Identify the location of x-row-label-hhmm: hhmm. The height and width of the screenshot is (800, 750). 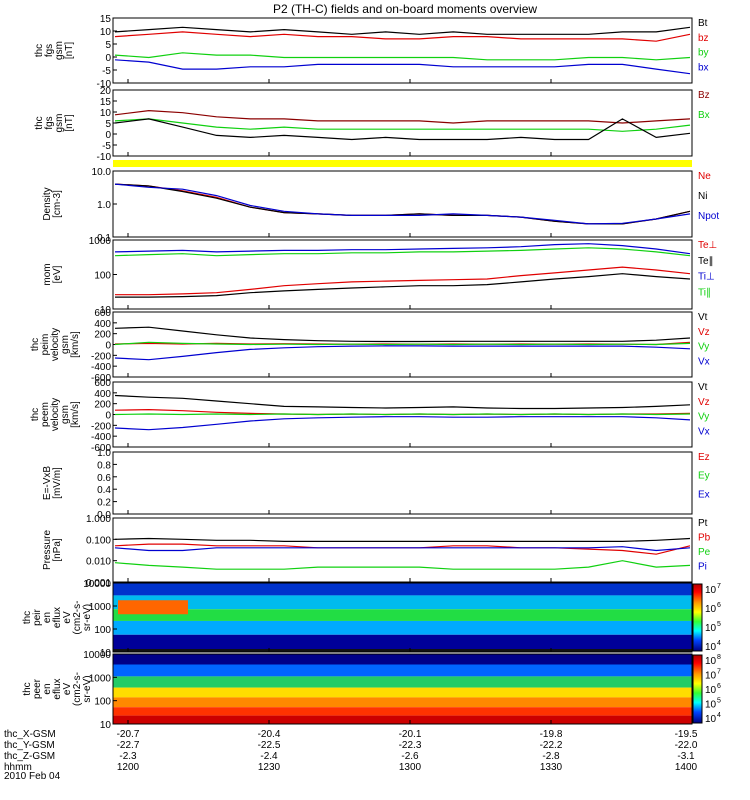
(18, 767).